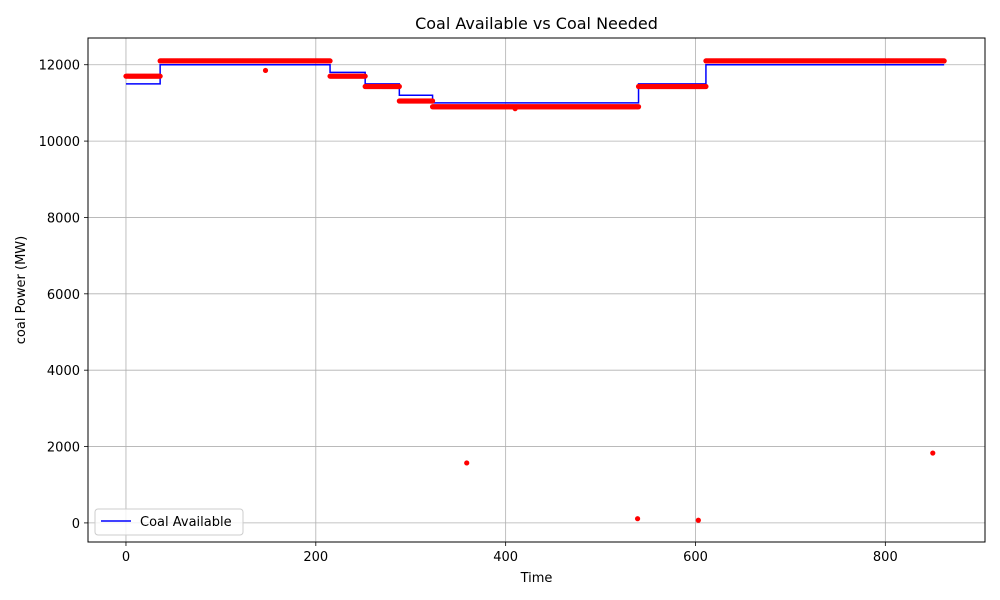  I want to click on x-tick-label: 0, so click(126, 557).